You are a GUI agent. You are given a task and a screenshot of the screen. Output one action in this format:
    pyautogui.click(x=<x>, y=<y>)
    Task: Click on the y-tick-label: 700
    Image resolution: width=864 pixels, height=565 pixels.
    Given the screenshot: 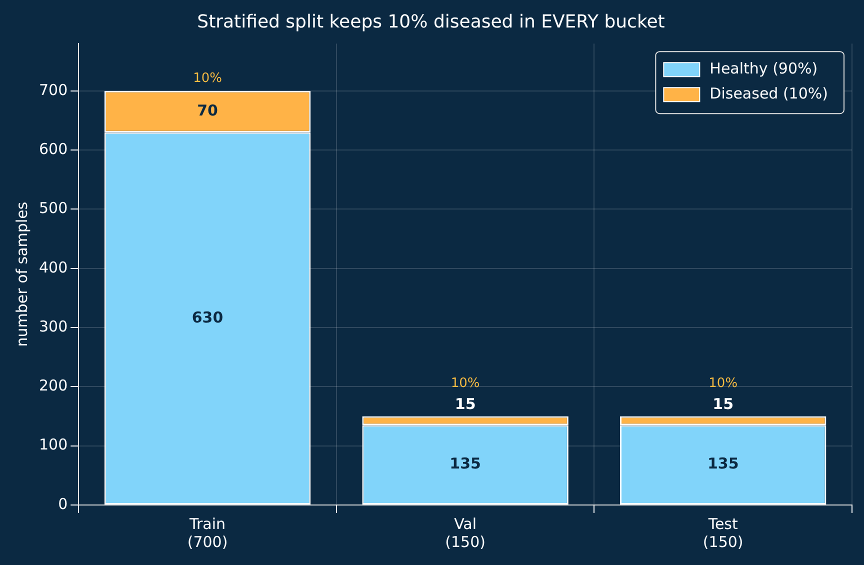 What is the action you would take?
    pyautogui.click(x=53, y=89)
    